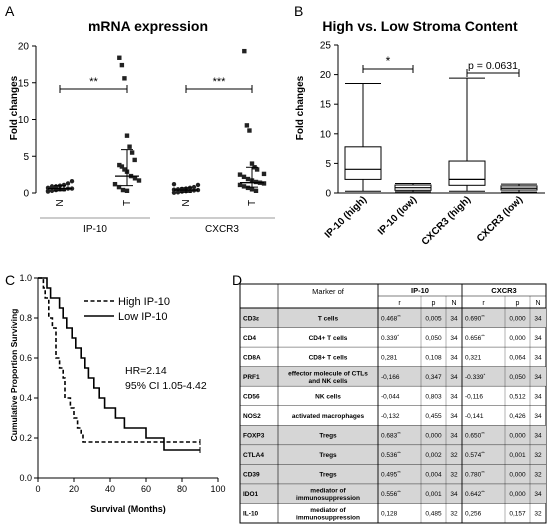 Image resolution: width=550 pixels, height=529 pixels. Describe the element at coordinates (391, 474) in the screenshot. I see `table-cell-r: 0.495**` at that location.